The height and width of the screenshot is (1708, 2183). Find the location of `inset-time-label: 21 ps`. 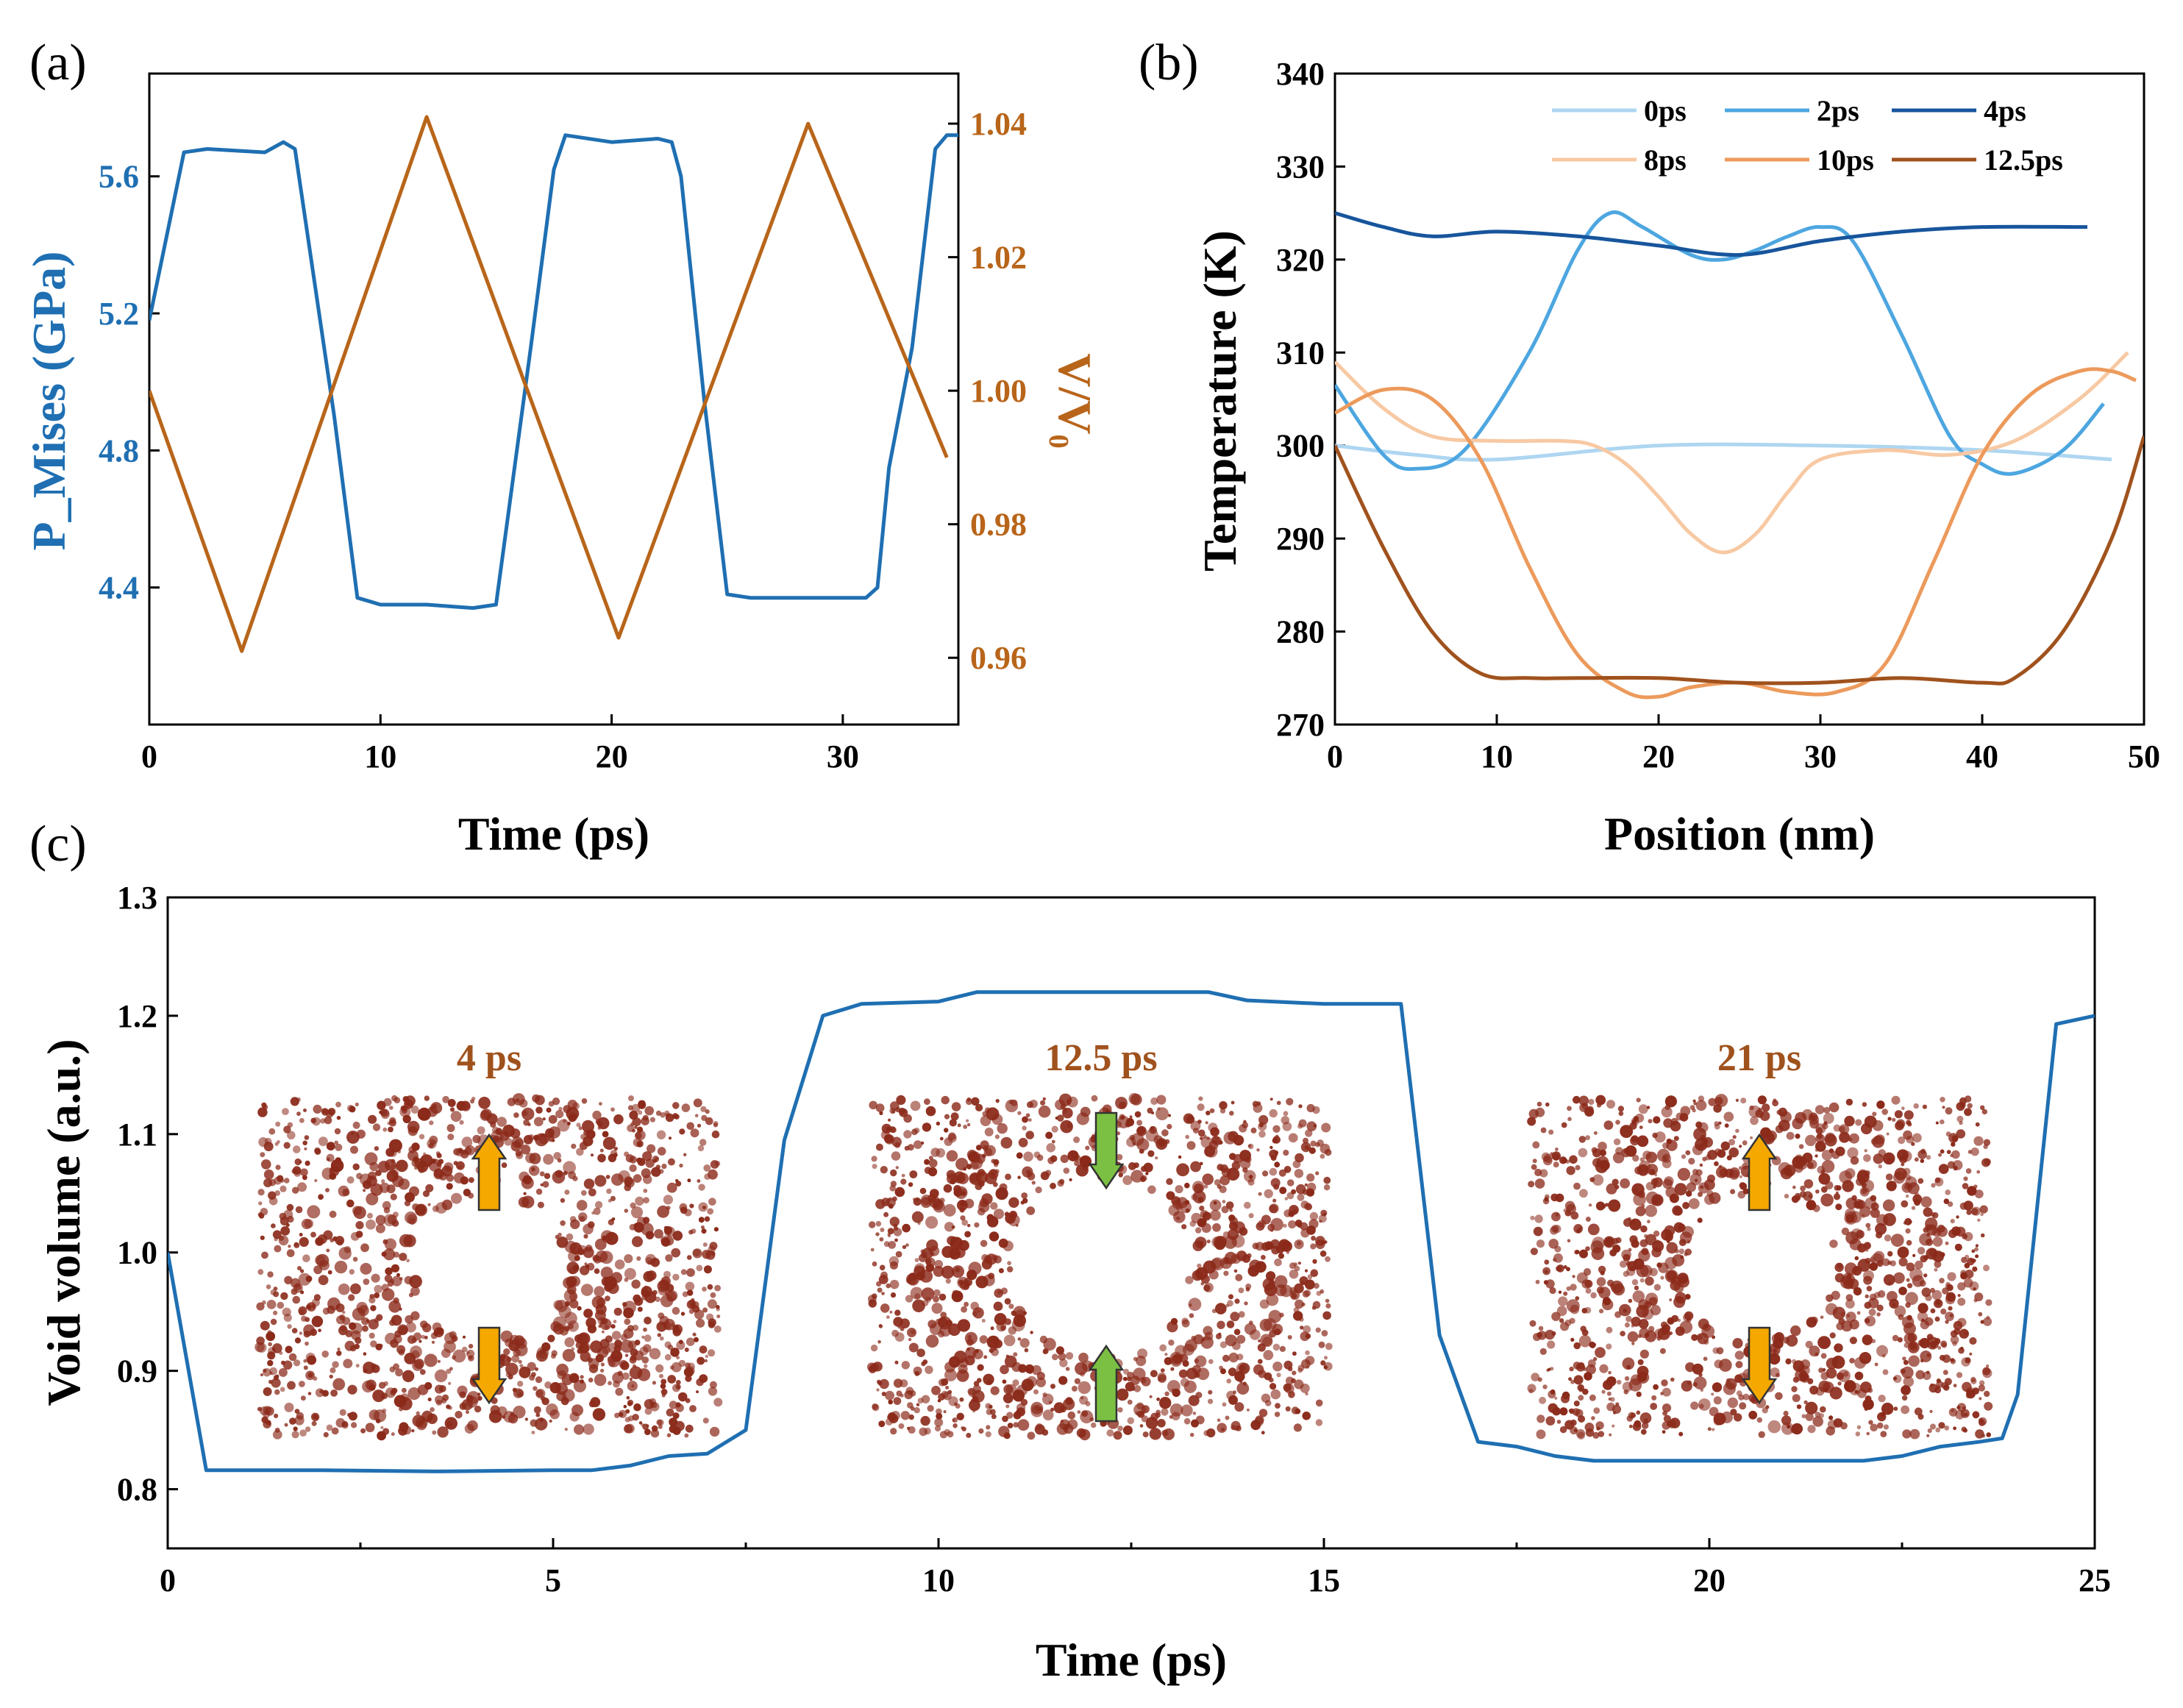

inset-time-label: 21 ps is located at coordinates (1759, 1058).